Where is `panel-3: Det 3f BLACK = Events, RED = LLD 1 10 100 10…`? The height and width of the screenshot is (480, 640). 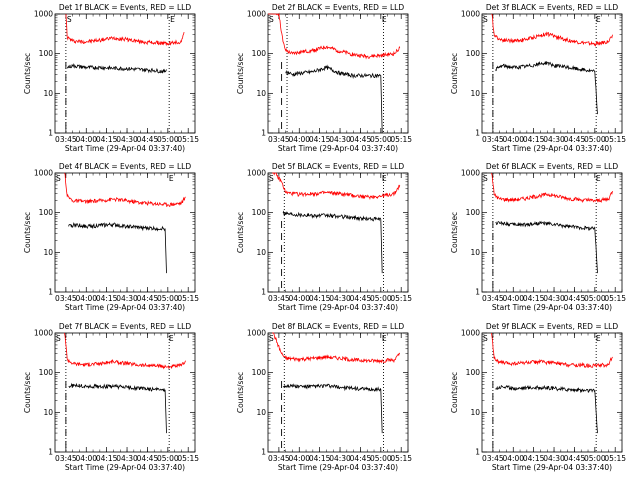 panel-3: Det 3f BLACK = Events, RED = LLD 1 10 100 10… is located at coordinates (538, 78).